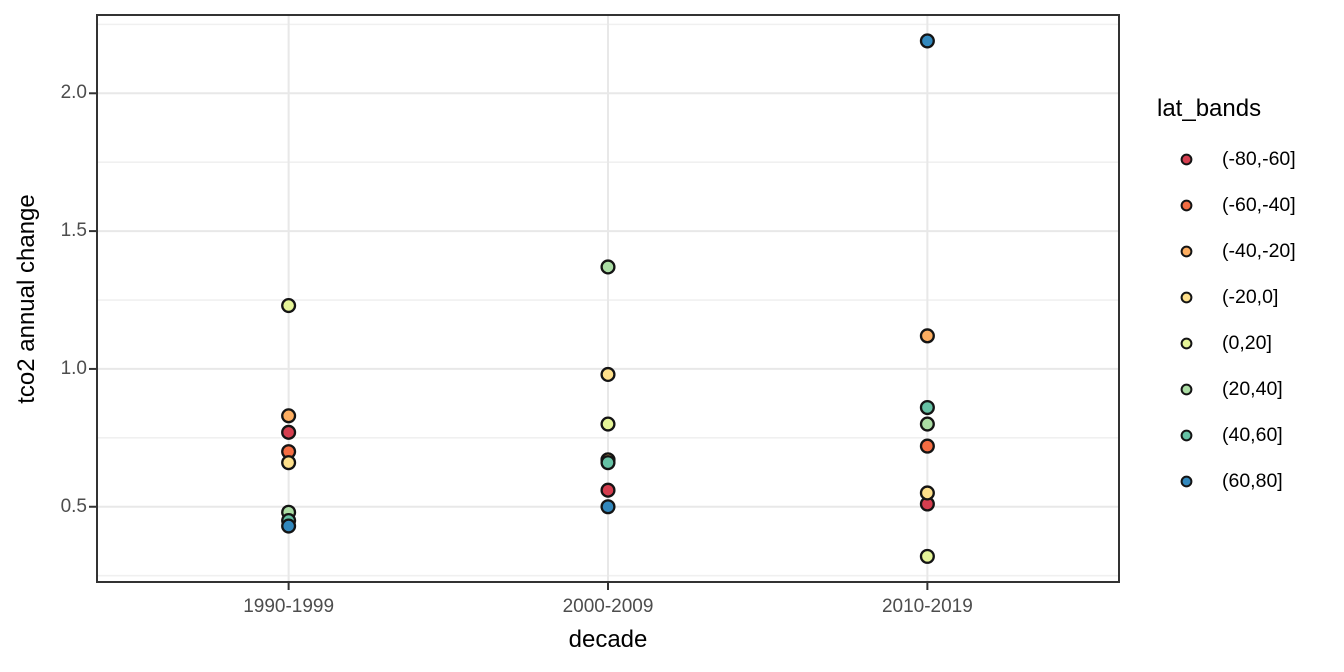  Describe the element at coordinates (1259, 204) in the screenshot. I see `legend-label: (-60,-40]` at that location.